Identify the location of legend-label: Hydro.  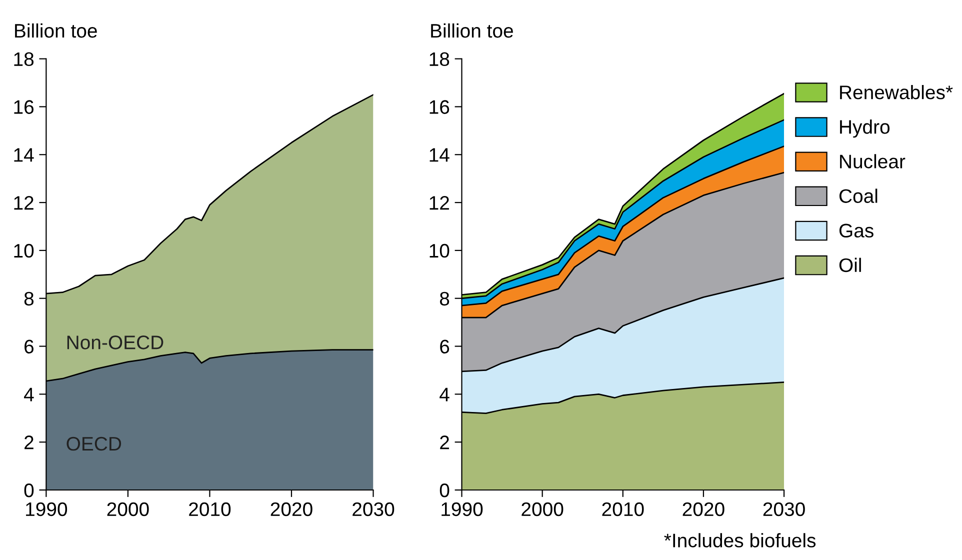
(865, 129).